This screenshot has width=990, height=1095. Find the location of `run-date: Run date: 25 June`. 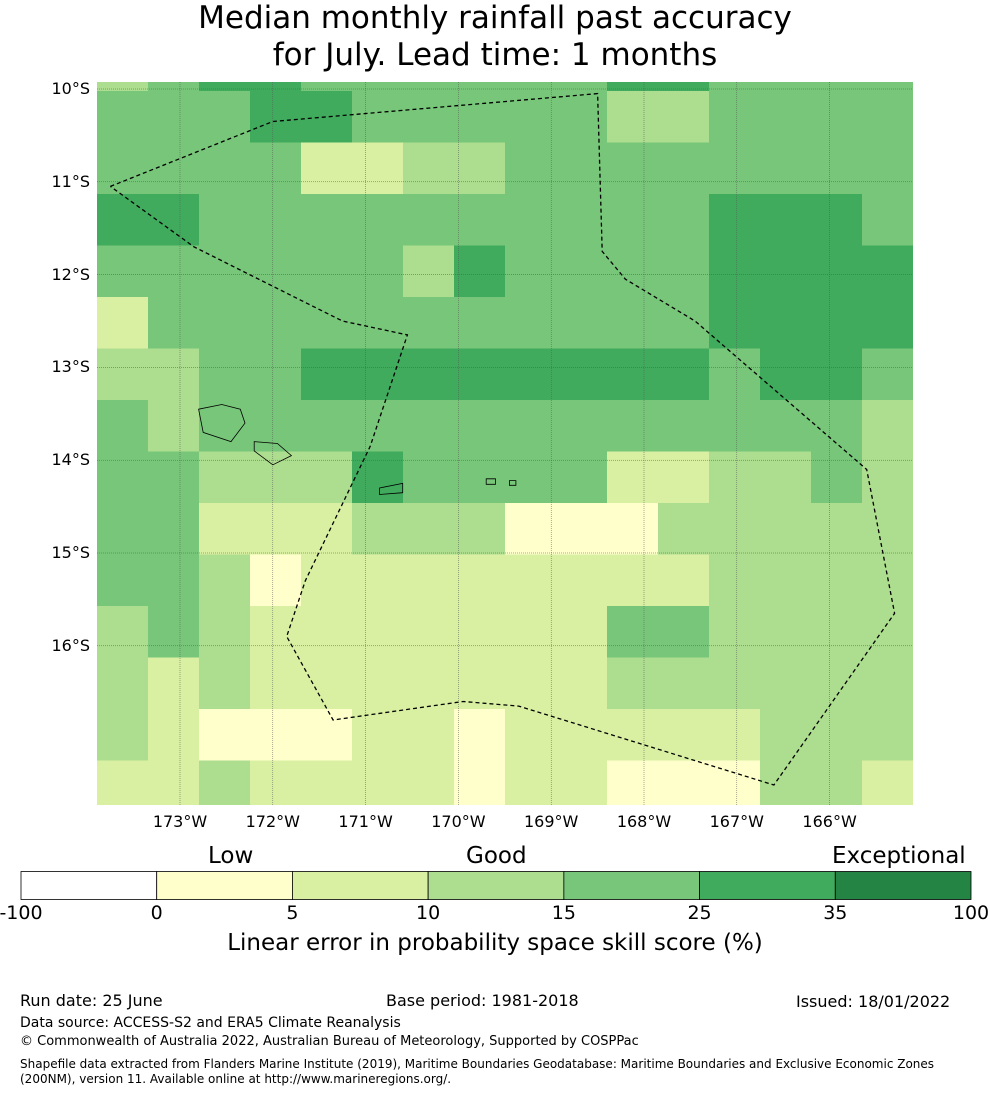

run-date: Run date: 25 June is located at coordinates (91, 1000).